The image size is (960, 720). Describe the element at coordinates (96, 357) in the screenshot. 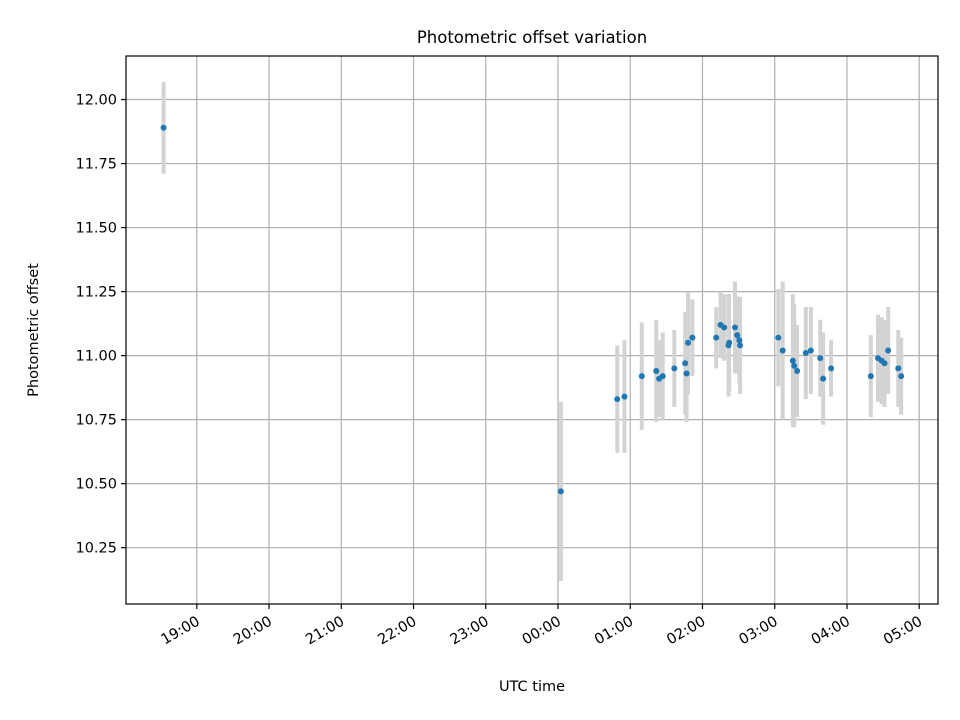

I see `y-tick-label: 11.00` at that location.